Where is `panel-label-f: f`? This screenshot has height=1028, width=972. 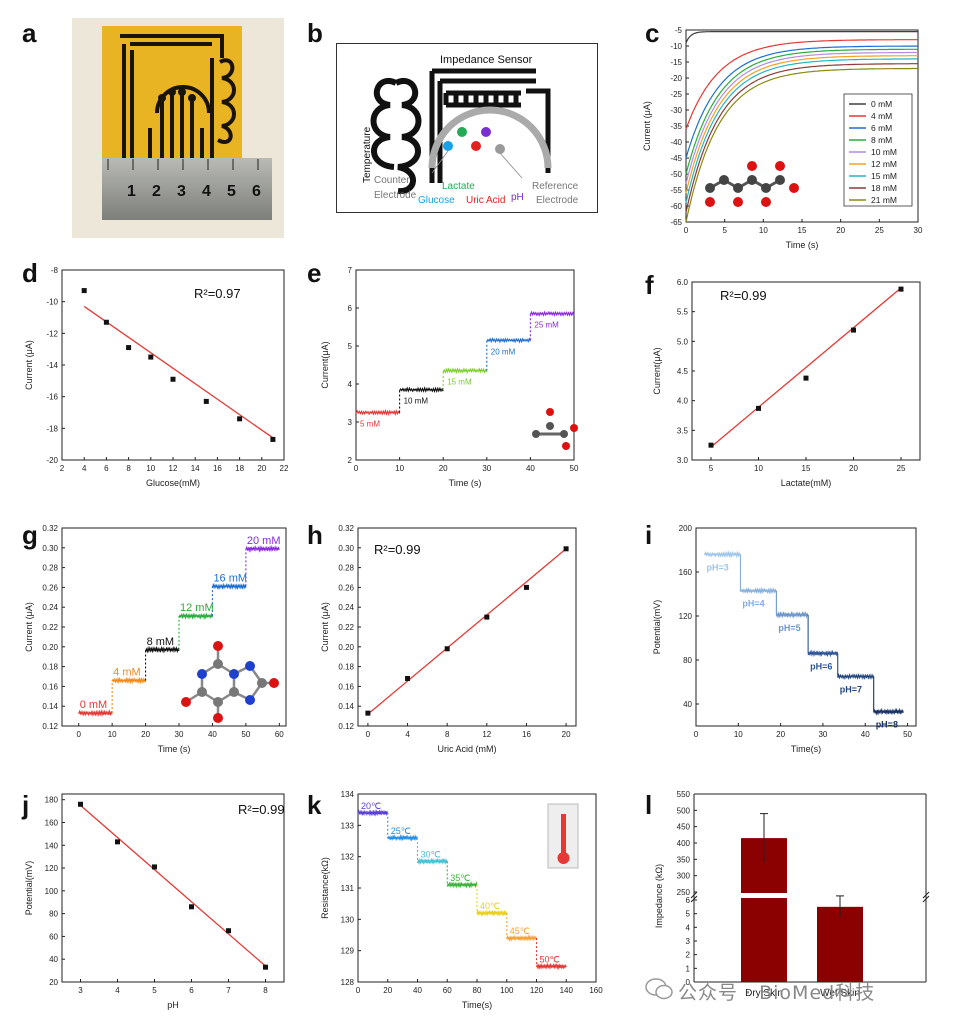
panel-label-f: f is located at coordinates (649, 285).